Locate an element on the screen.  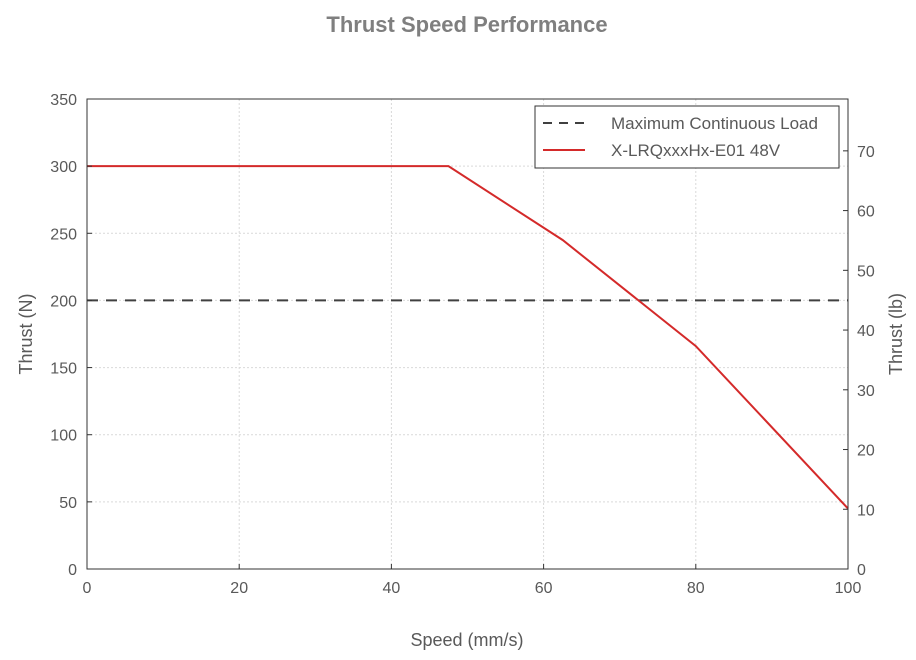
x-tick-label: 60 is located at coordinates (544, 588).